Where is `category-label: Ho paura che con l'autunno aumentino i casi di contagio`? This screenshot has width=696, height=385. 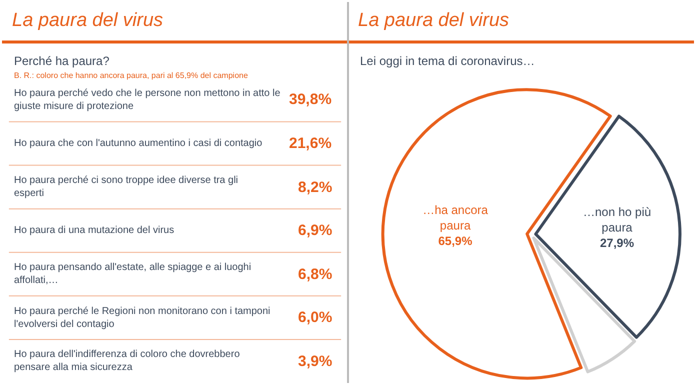 category-label: Ho paura che con l'autunno aumentino i casi di contagio is located at coordinates (138, 143).